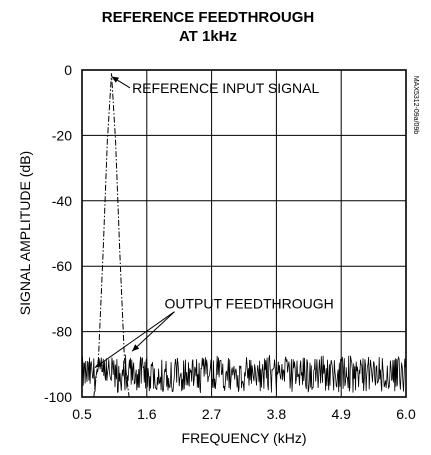 The width and height of the screenshot is (431, 455). Describe the element at coordinates (406, 414) in the screenshot. I see `x-tick-label-5: 6.0` at that location.